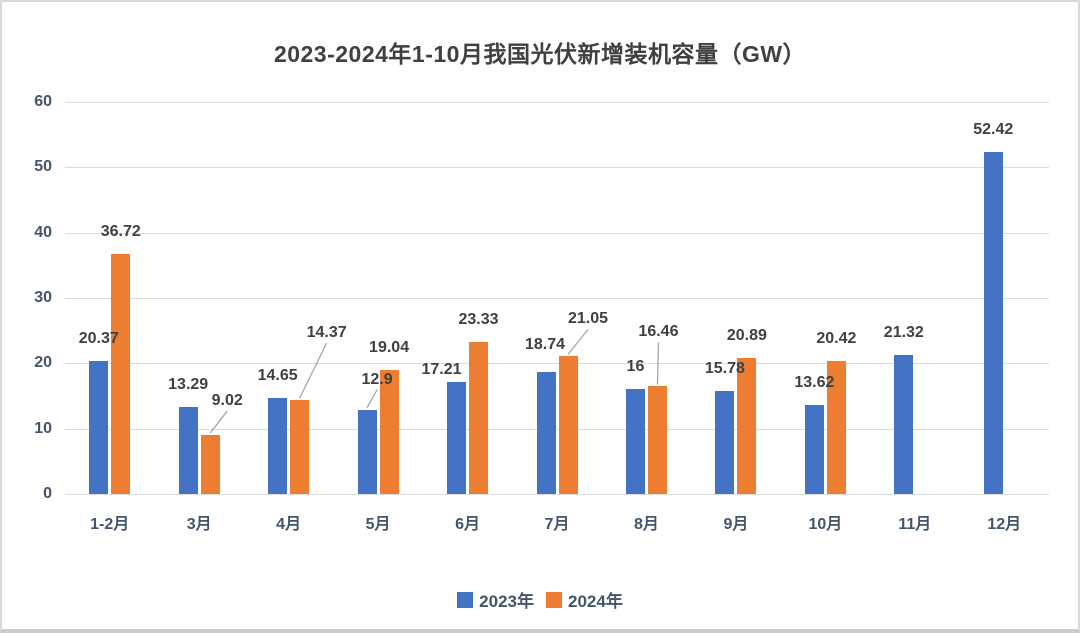  Describe the element at coordinates (465, 599) in the screenshot. I see `legend-swatch-2023年` at that location.